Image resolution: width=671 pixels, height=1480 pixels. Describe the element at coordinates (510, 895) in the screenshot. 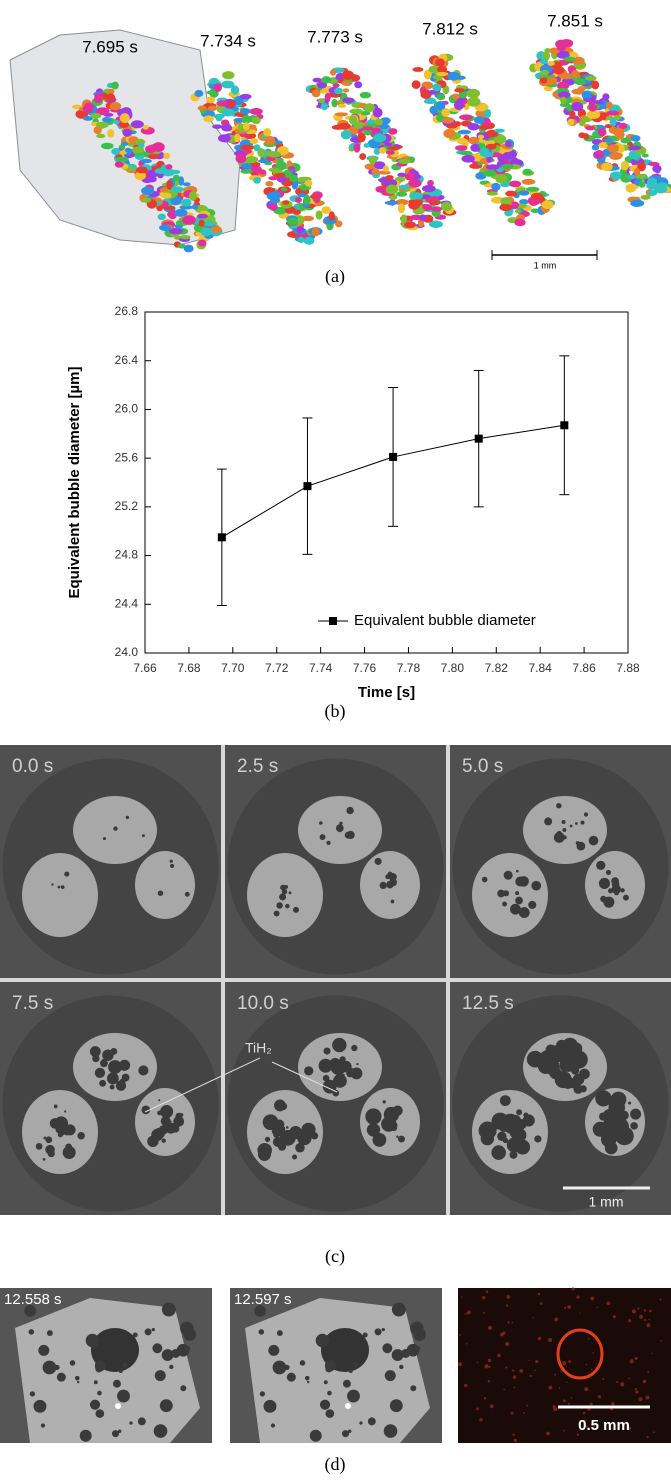

I see `ct-particle` at that location.